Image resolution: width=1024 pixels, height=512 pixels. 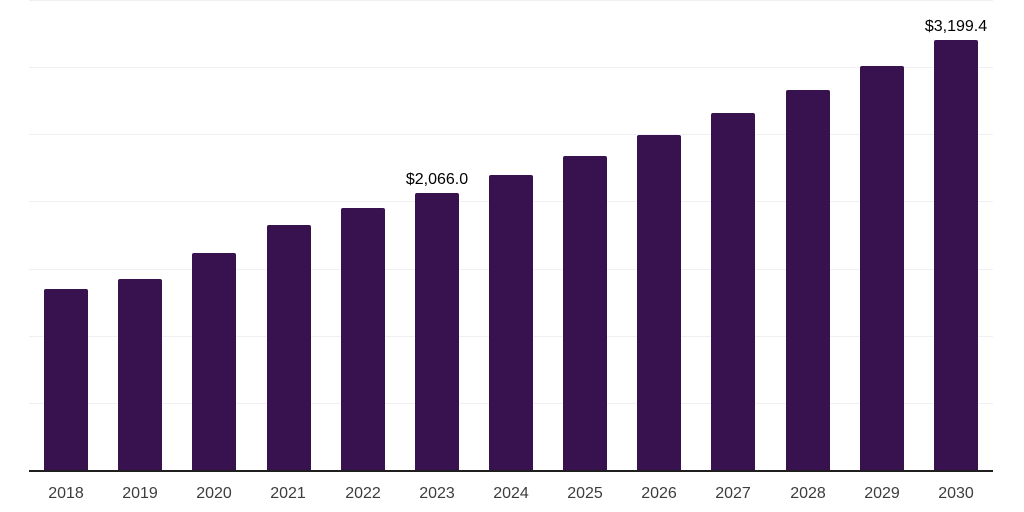 I want to click on bar-2029, so click(x=882, y=268).